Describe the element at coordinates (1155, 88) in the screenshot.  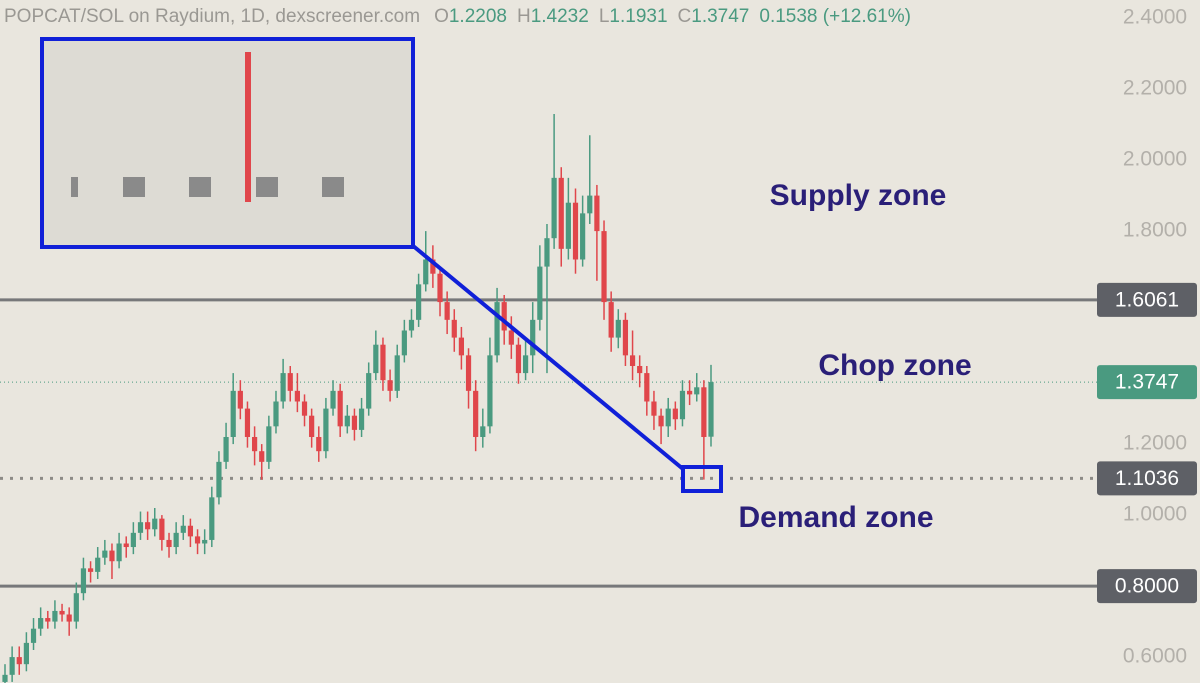
I see `y-tick-label: 2.2000` at that location.